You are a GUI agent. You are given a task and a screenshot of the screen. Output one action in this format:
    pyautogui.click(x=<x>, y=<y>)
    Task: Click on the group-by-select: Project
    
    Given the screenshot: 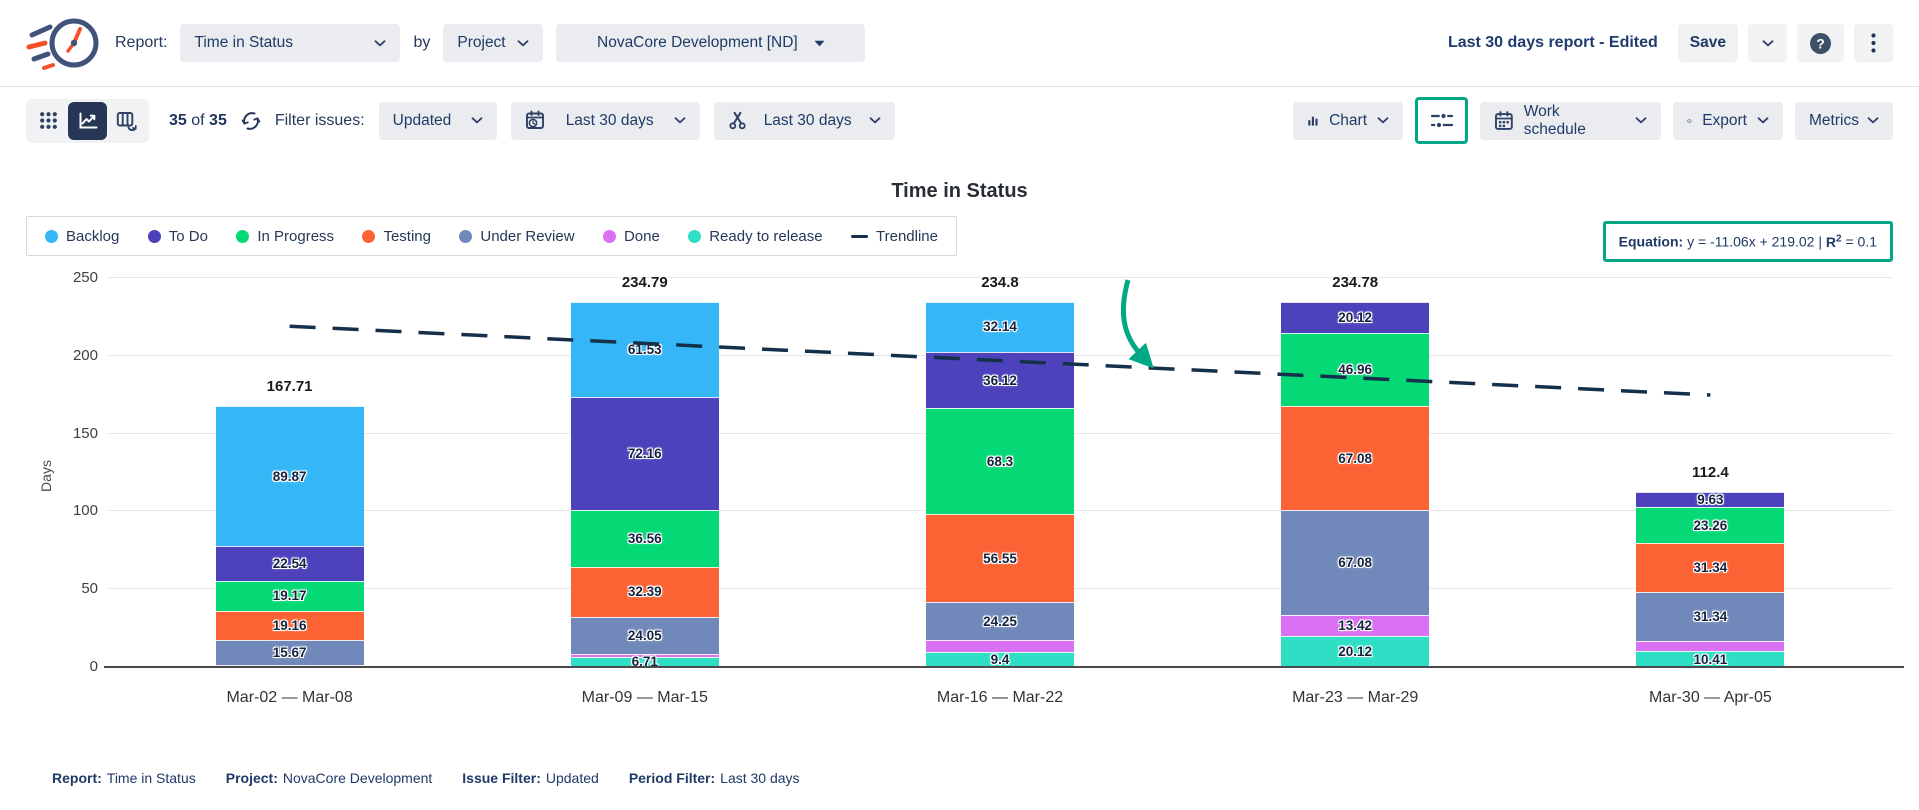 What is the action you would take?
    pyautogui.click(x=493, y=43)
    